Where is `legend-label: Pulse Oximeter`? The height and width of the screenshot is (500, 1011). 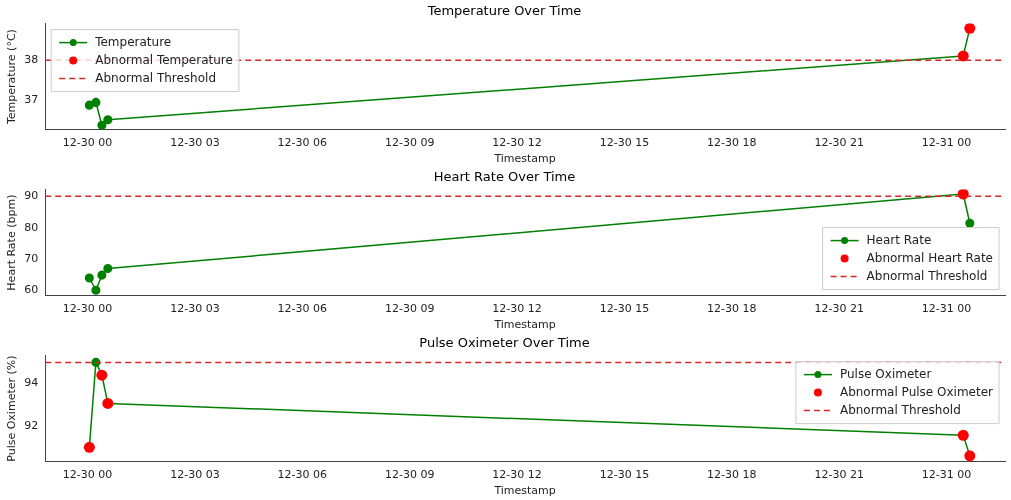
legend-label: Pulse Oximeter is located at coordinates (885, 373).